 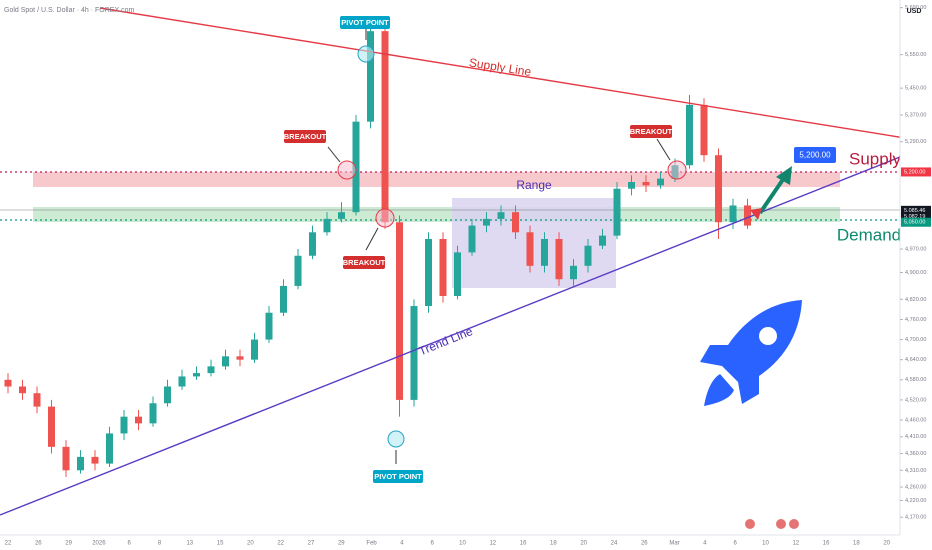 What do you see at coordinates (371, 544) in the screenshot?
I see `x-tick-label: Feb` at bounding box center [371, 544].